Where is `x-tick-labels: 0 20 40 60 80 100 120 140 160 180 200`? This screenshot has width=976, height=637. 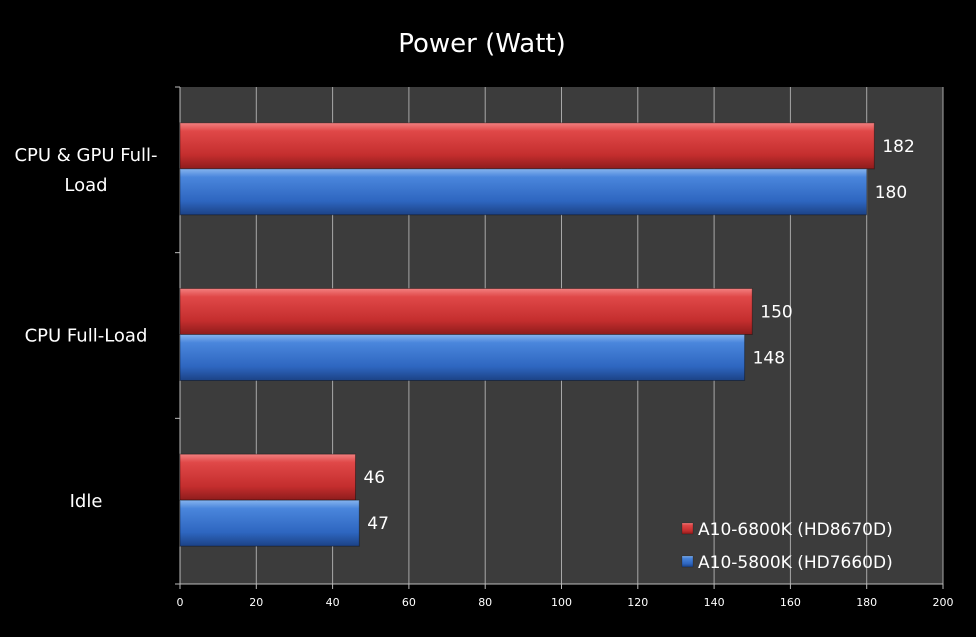 x-tick-labels: 0 20 40 60 80 100 120 140 160 180 200 is located at coordinates (565, 602).